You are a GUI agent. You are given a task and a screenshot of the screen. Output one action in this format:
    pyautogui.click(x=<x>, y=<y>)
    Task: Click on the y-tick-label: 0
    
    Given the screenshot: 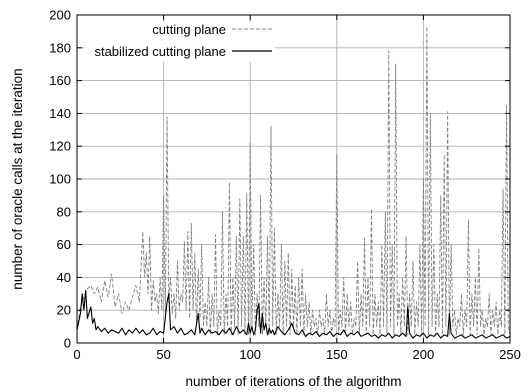 What is the action you would take?
    pyautogui.click(x=67, y=343)
    